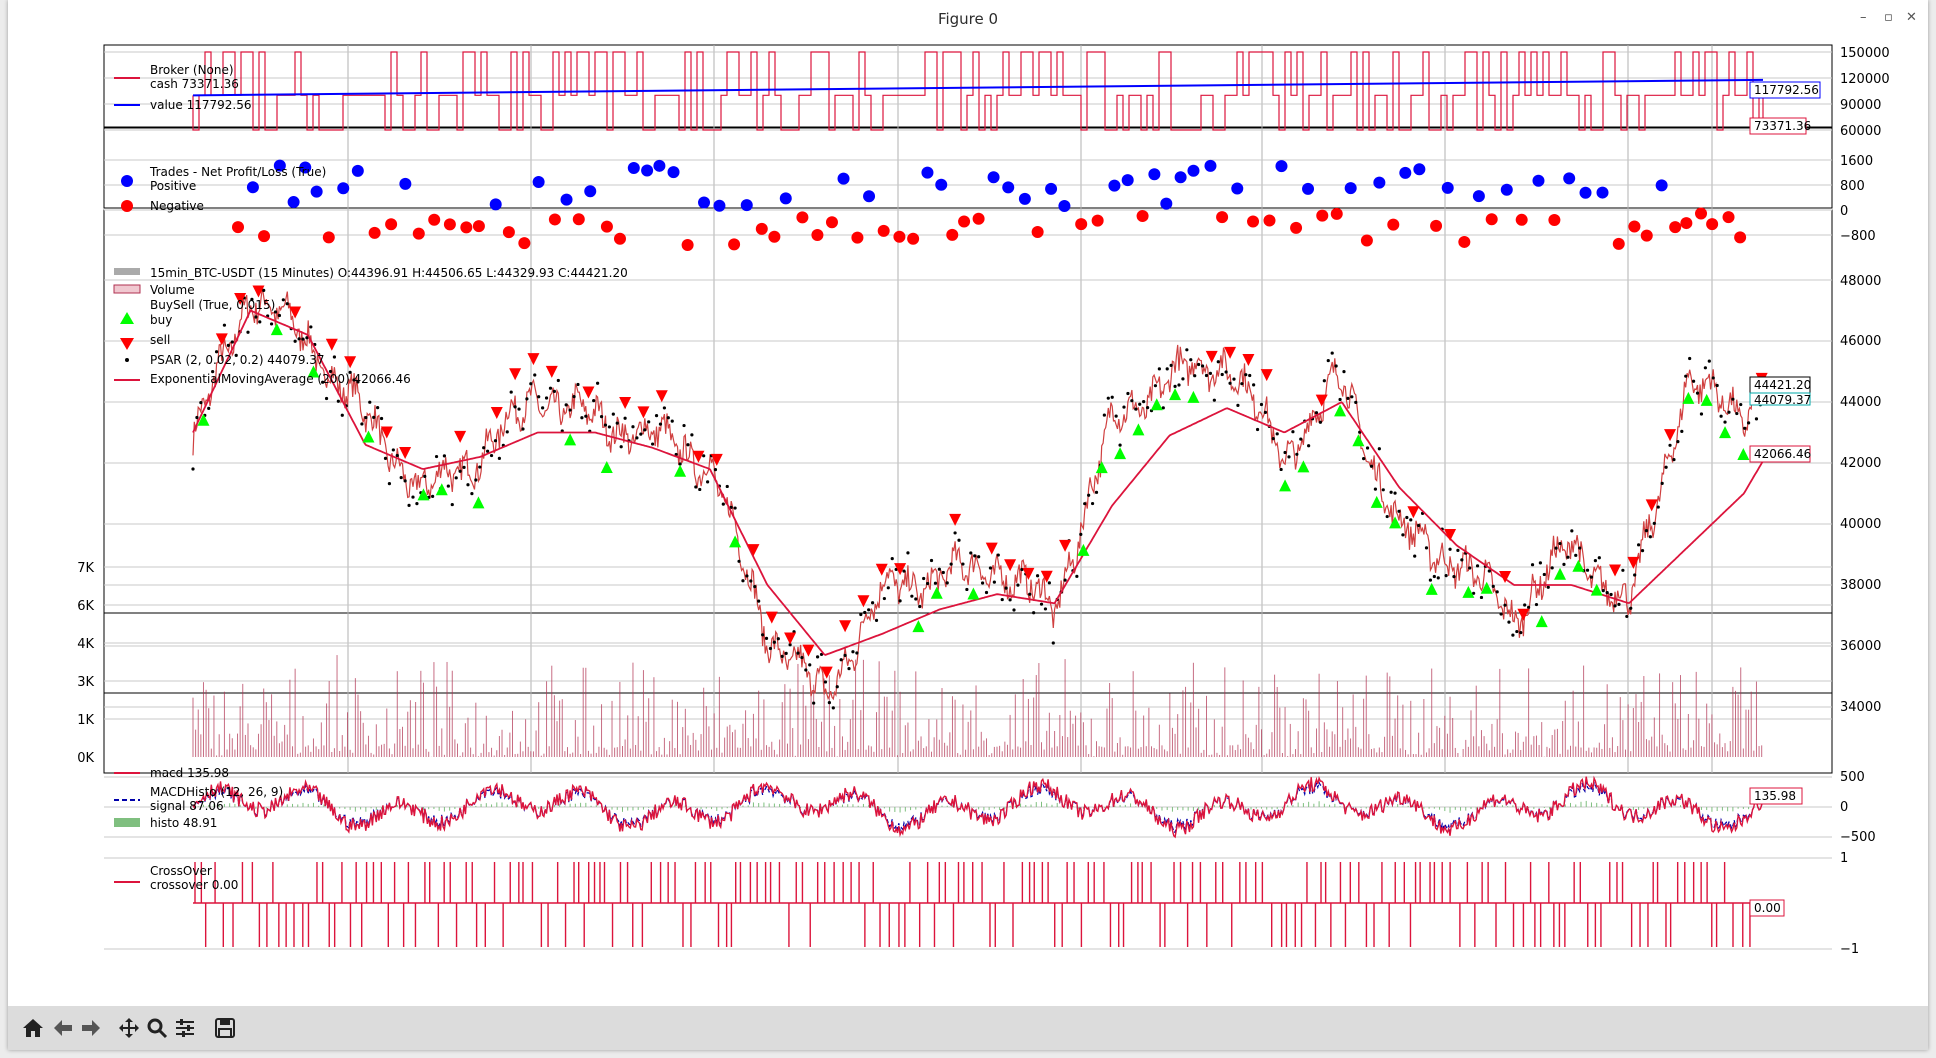 This screenshot has width=1936, height=1058. What do you see at coordinates (1911, 17) in the screenshot?
I see `close-icon: ✕` at bounding box center [1911, 17].